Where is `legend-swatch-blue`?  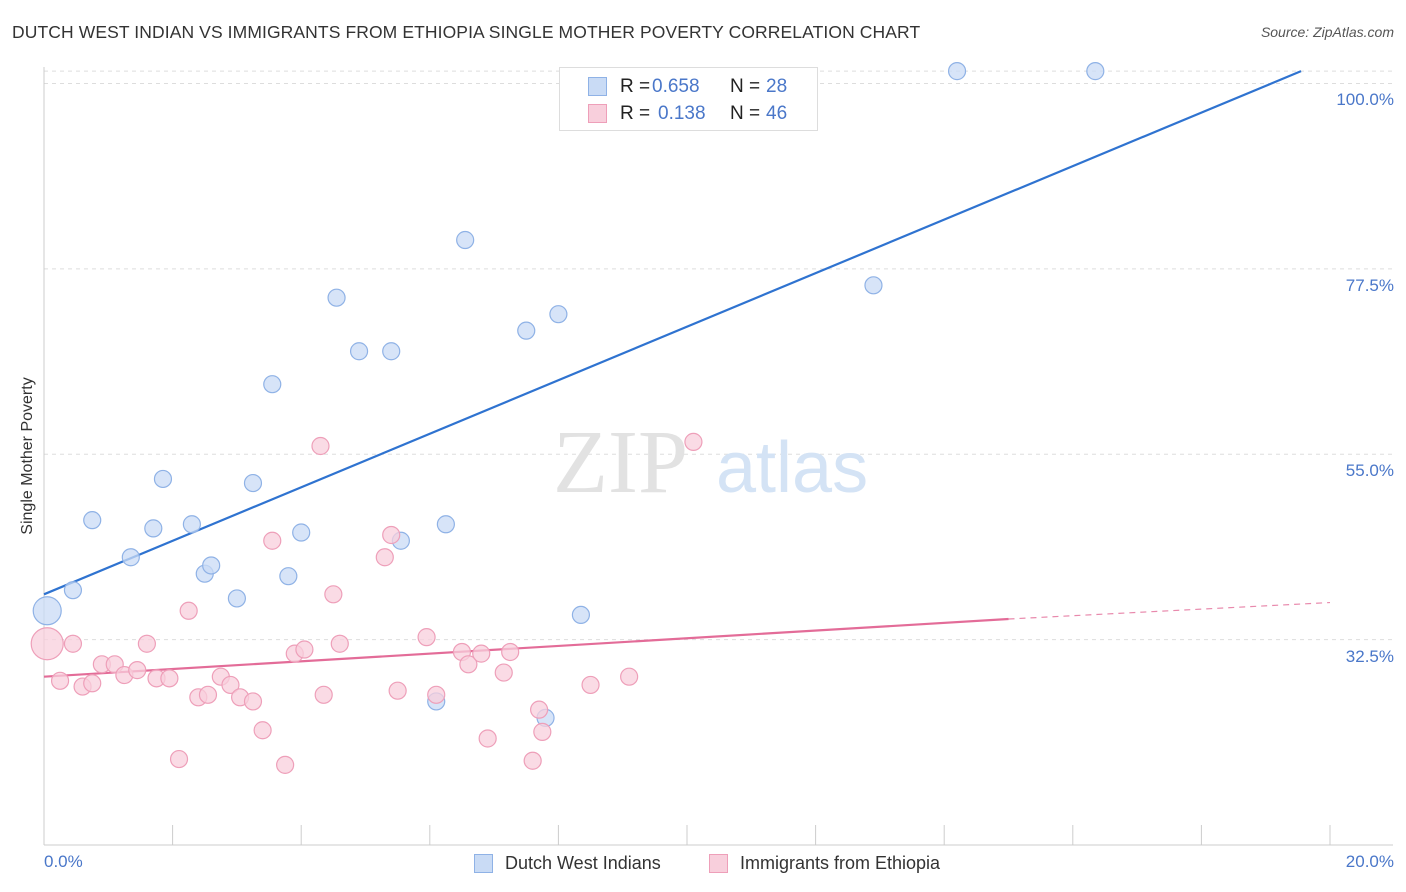
legend-swatch-blue is located at coordinates (597, 86).